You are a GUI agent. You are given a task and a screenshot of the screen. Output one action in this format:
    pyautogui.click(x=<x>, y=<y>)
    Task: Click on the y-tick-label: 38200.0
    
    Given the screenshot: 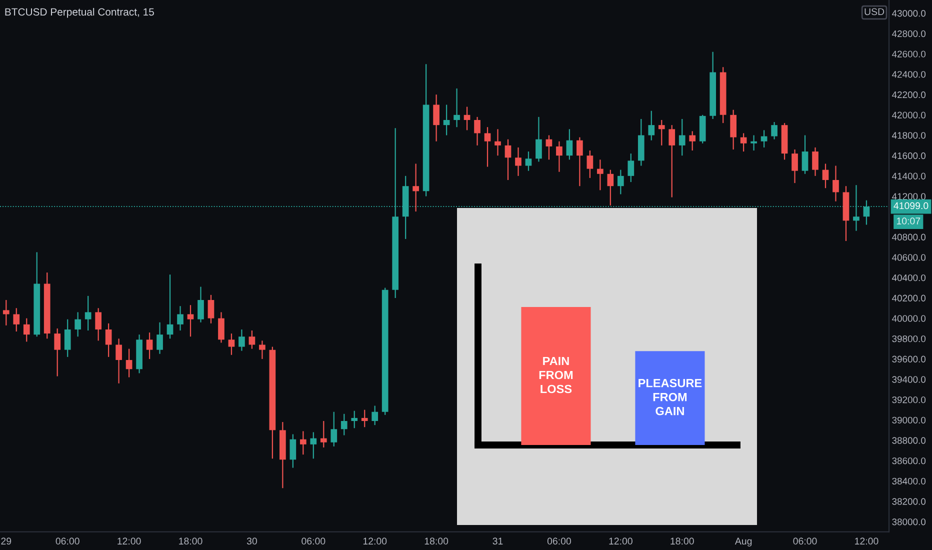 What is the action you would take?
    pyautogui.click(x=909, y=501)
    